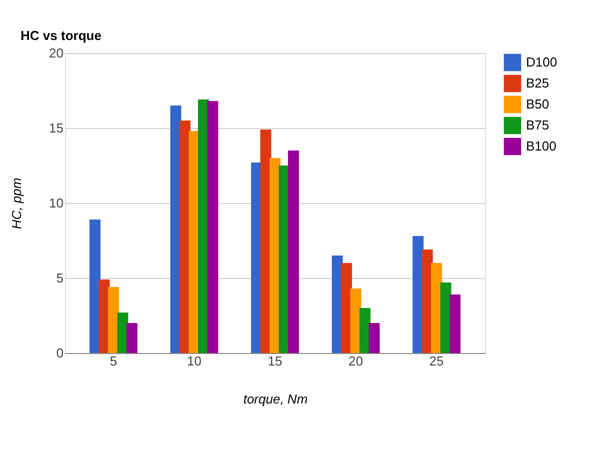 This screenshot has width=607, height=455. Describe the element at coordinates (56, 53) in the screenshot. I see `y-tick-label: 20` at that location.